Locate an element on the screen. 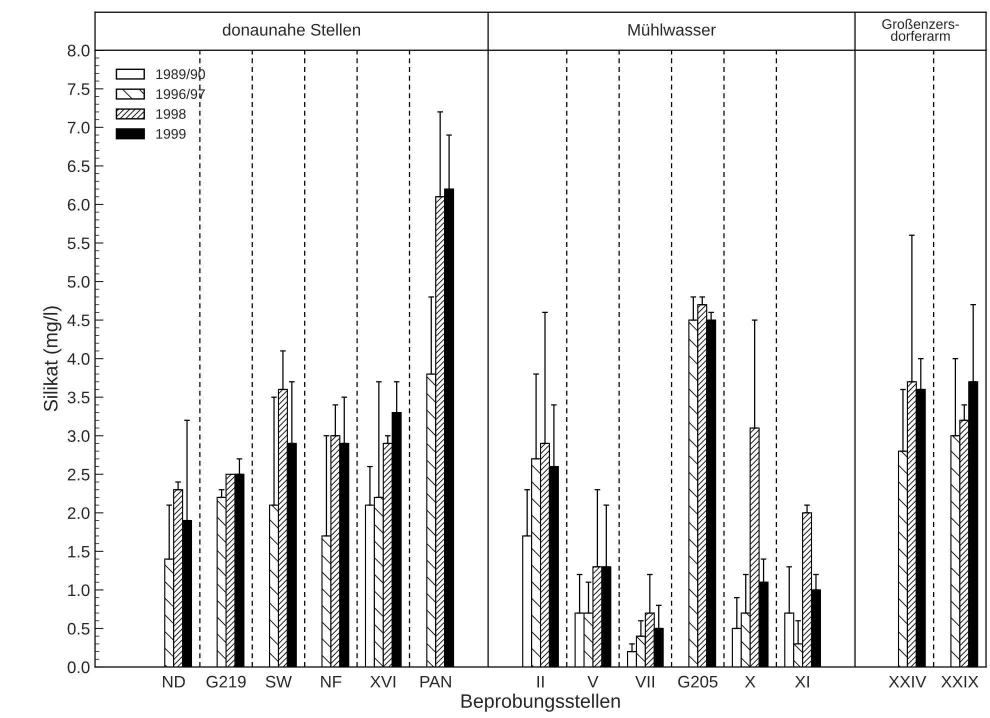 Image resolution: width=990 pixels, height=718 pixels. y-tick-label: 4.0 is located at coordinates (78, 359).